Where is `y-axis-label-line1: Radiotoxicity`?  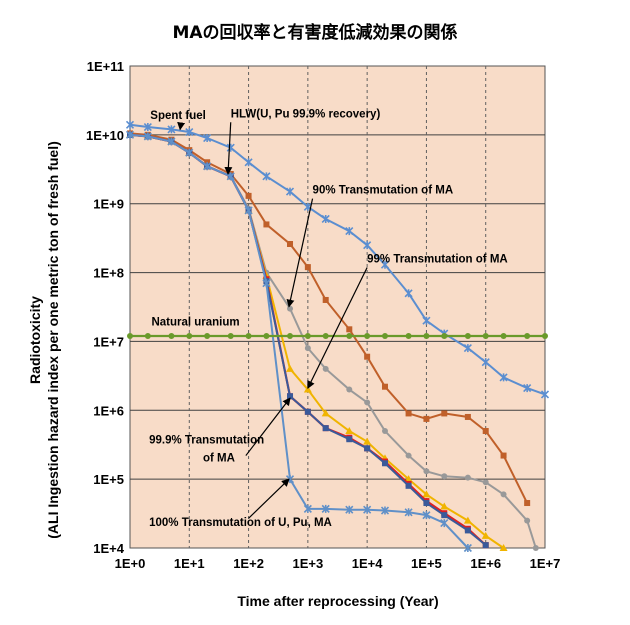
y-axis-label-line1: Radiotoxicity is located at coordinates (35, 340).